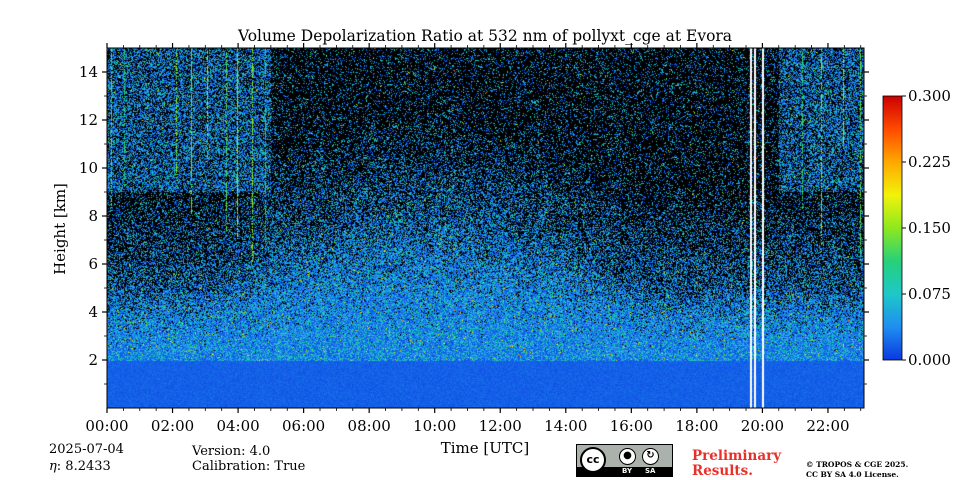  Describe the element at coordinates (696, 426) in the screenshot. I see `x-tick-label: 18:00` at that location.